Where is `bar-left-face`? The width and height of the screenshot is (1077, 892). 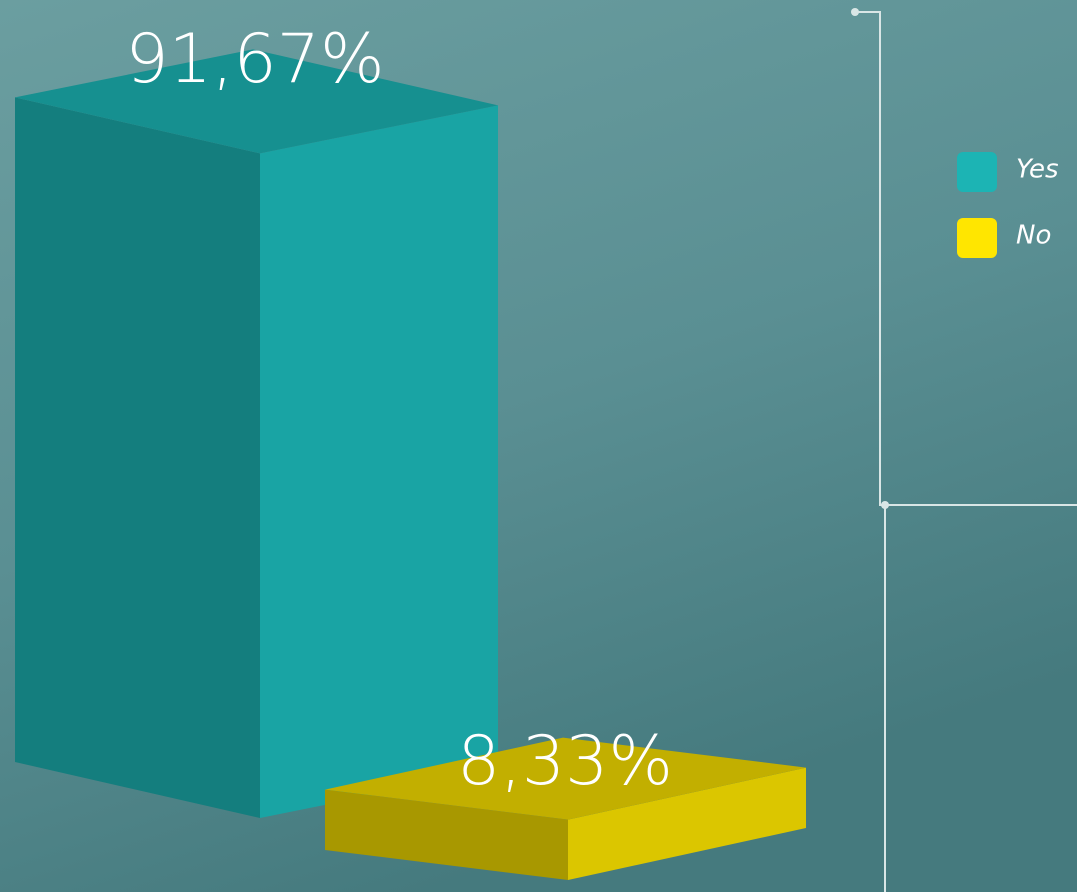
bar-left-face is located at coordinates (446, 834).